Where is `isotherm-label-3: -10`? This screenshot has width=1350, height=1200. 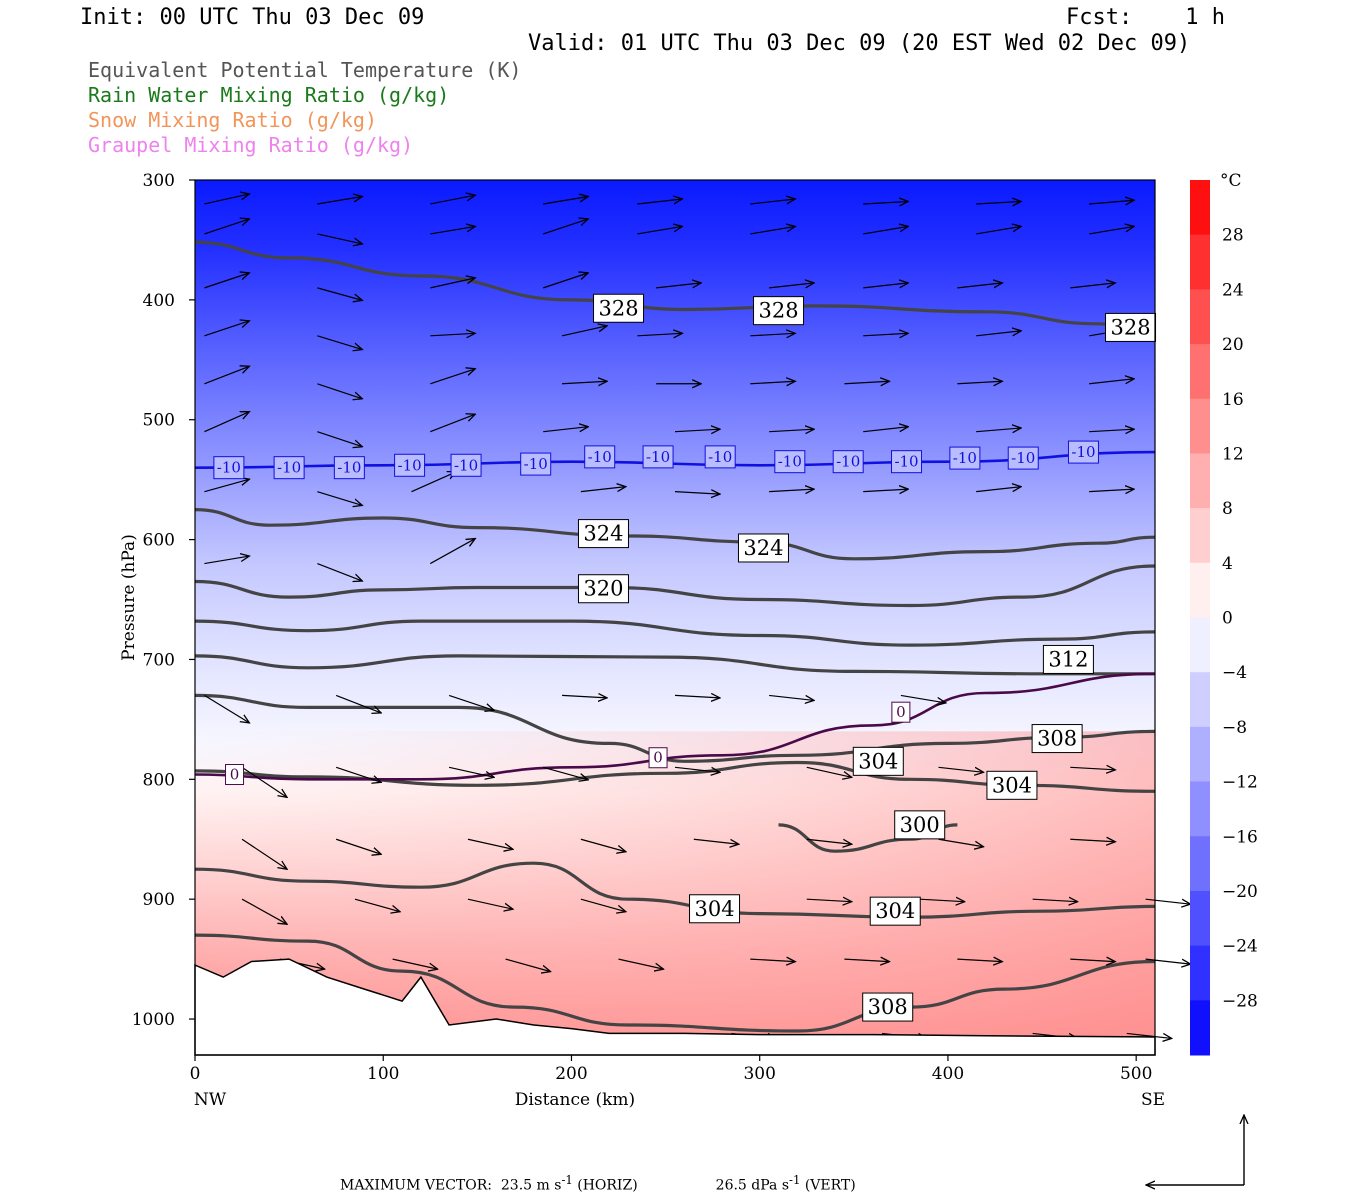
isotherm-label-3: -10 is located at coordinates (410, 465).